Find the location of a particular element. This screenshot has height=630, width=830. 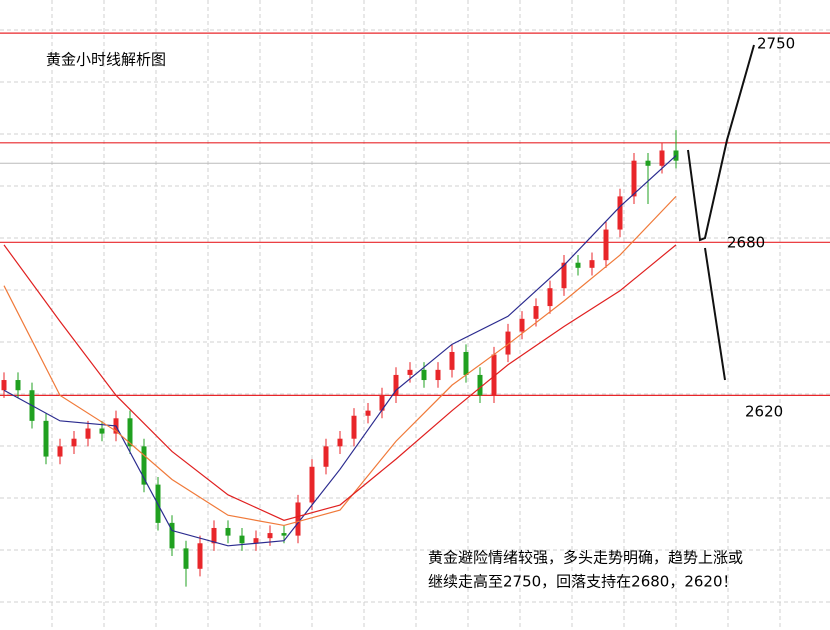

annotation: 继续走高至2750，回落支持在2680，2620！ is located at coordinates (583, 582).